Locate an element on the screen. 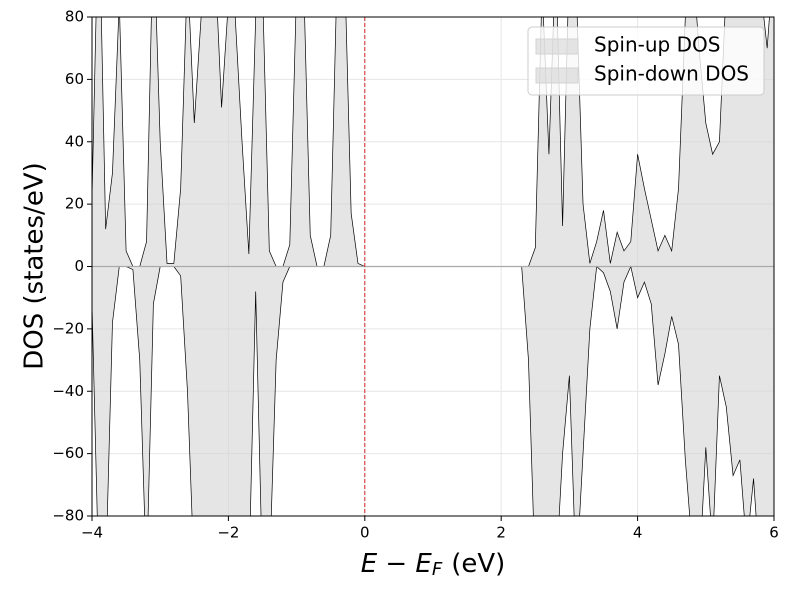  y-tick-label: −20 is located at coordinates (68, 328).